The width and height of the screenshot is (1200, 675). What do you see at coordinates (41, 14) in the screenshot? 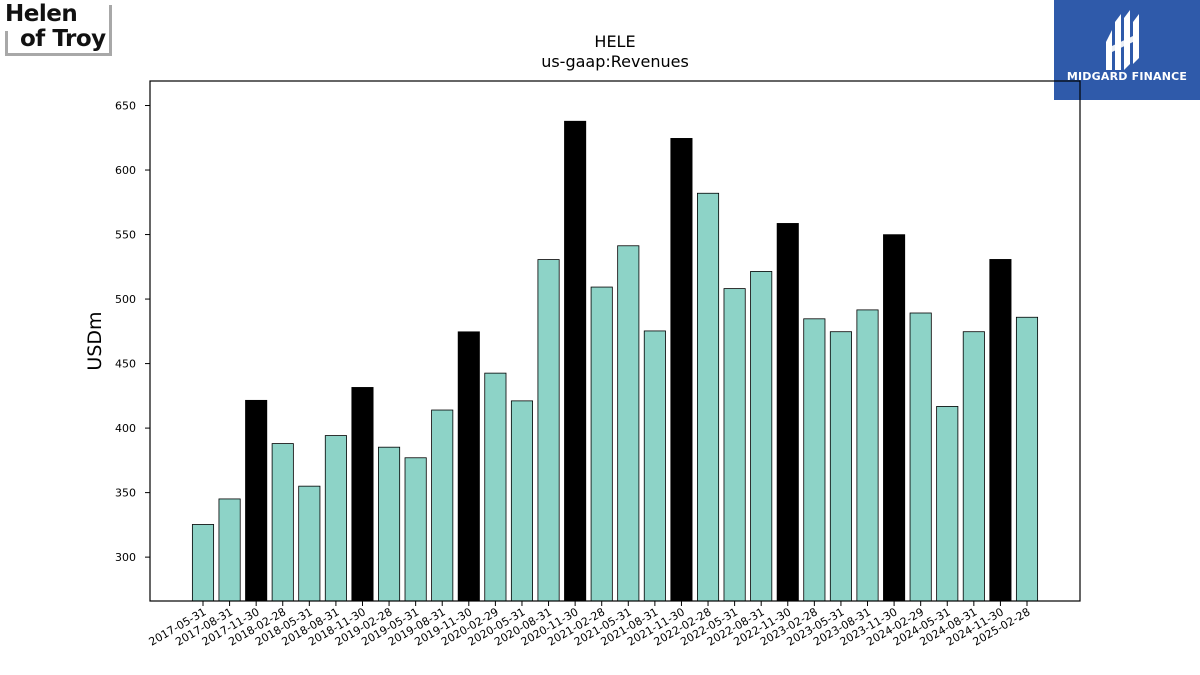
I see `logo-text-helen: Helen` at bounding box center [41, 14].